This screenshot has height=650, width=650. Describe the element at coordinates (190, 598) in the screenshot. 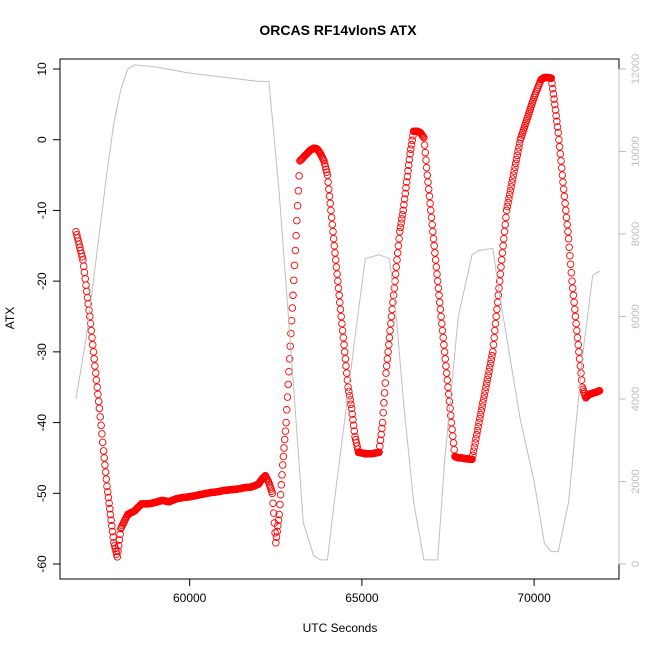

I see `x-tick-label: 60000` at that location.